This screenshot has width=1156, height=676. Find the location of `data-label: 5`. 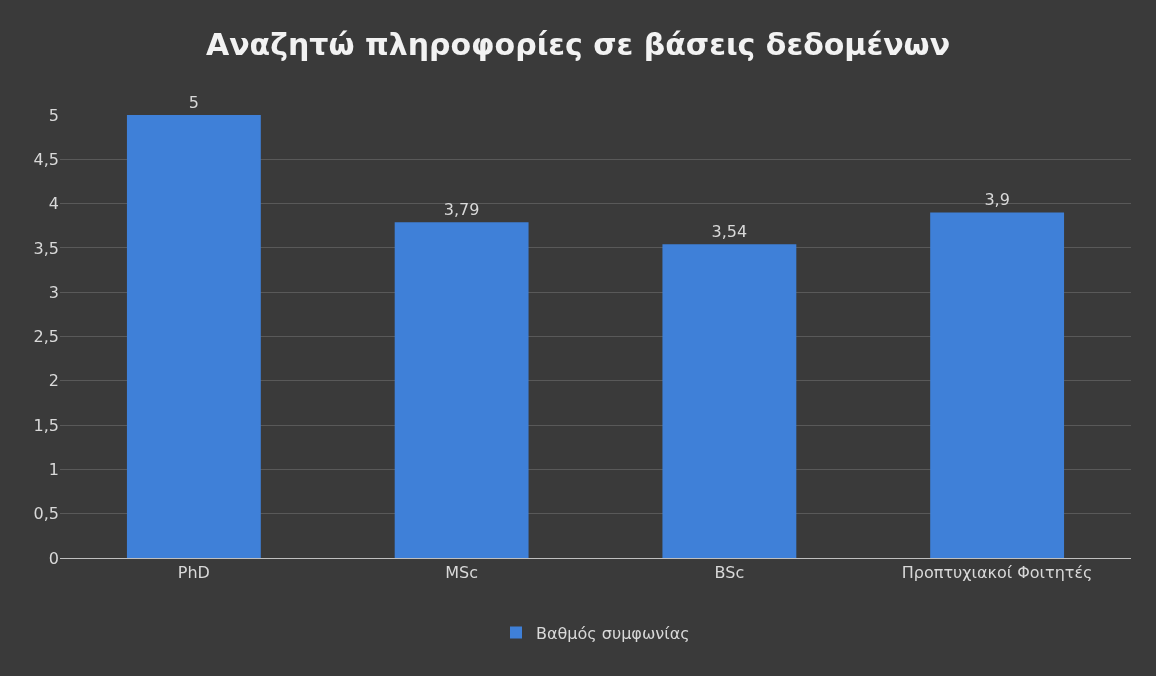

data-label: 5 is located at coordinates (193, 102).